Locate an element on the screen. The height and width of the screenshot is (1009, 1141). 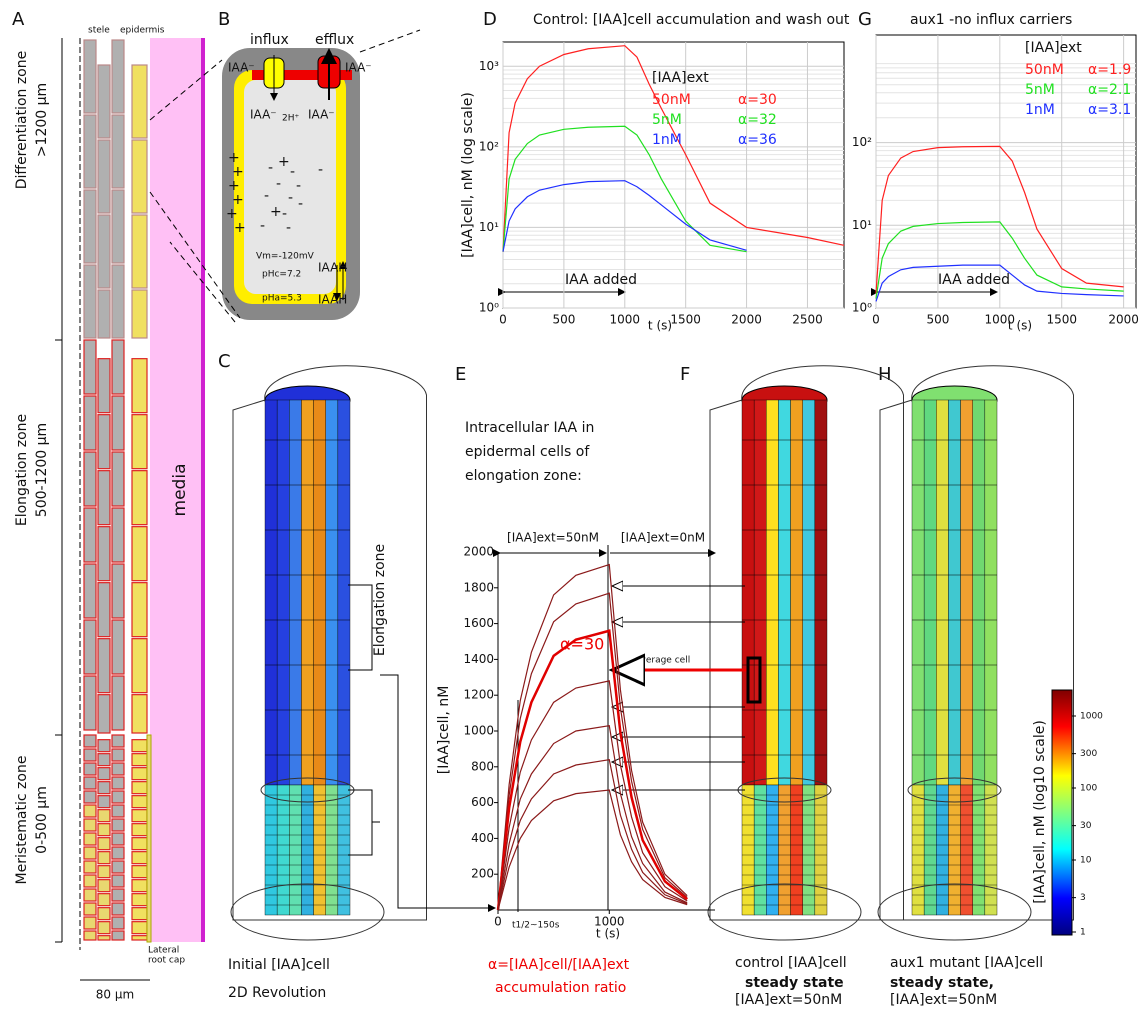
caption: Initial [IAA]cell is located at coordinates (279, 965).